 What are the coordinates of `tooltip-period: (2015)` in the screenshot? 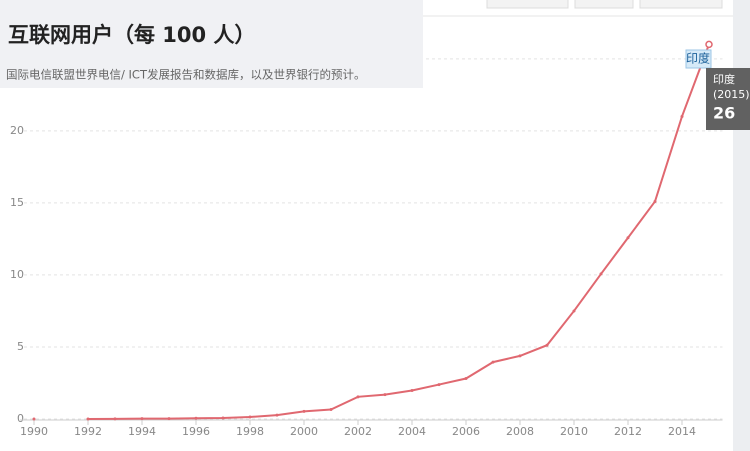 It's located at (731, 94).